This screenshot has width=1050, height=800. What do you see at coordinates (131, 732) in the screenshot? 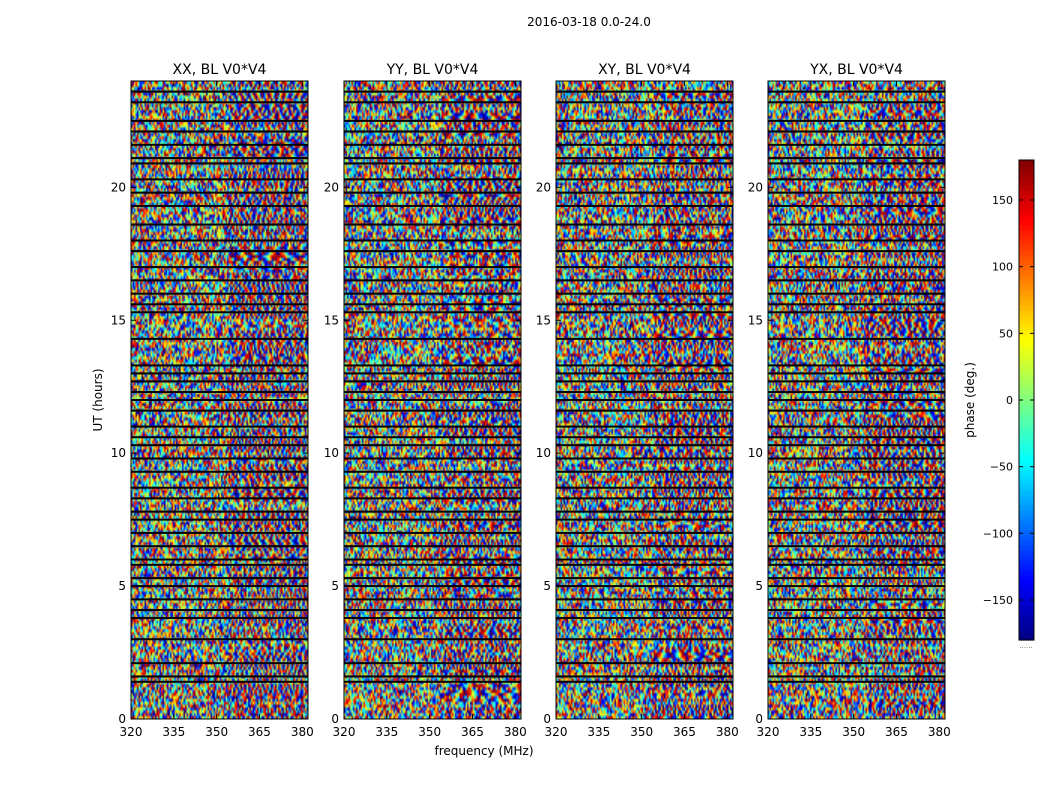
I see `x-tick-label: 320` at bounding box center [131, 732].